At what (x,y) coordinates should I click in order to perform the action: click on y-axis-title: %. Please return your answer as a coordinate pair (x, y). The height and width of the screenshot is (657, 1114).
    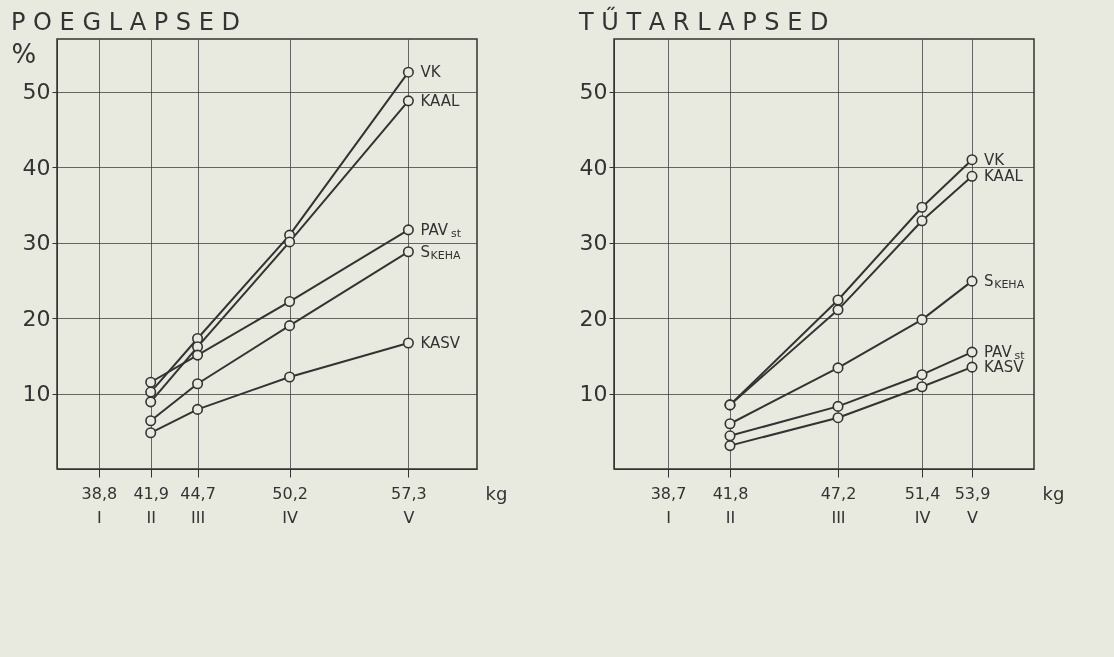
    Looking at the image, I should click on (24, 53).